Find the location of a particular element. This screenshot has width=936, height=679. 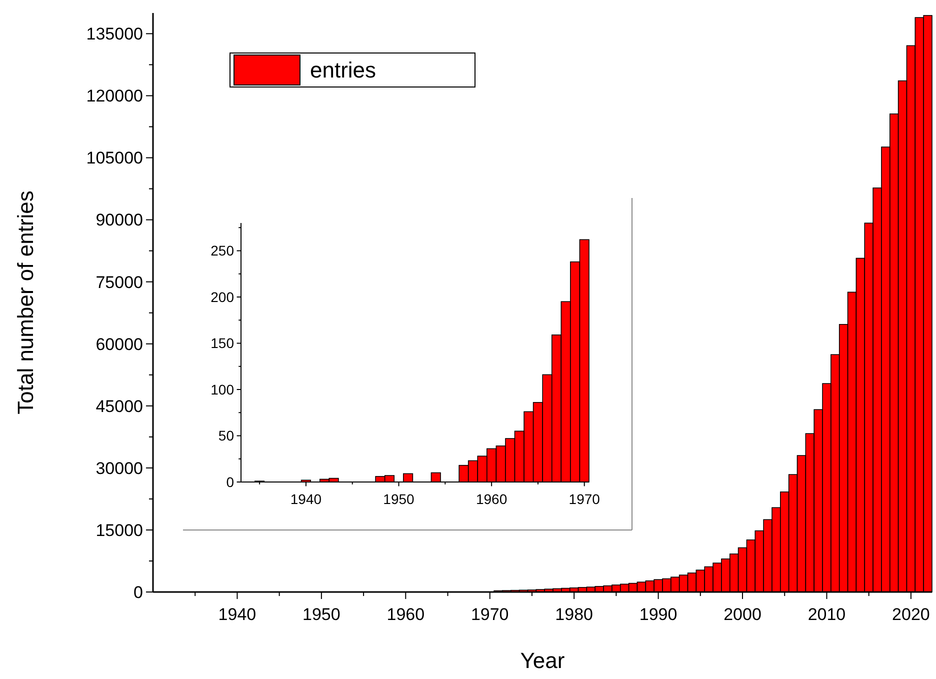

y-tick-label: 250 is located at coordinates (222, 250).